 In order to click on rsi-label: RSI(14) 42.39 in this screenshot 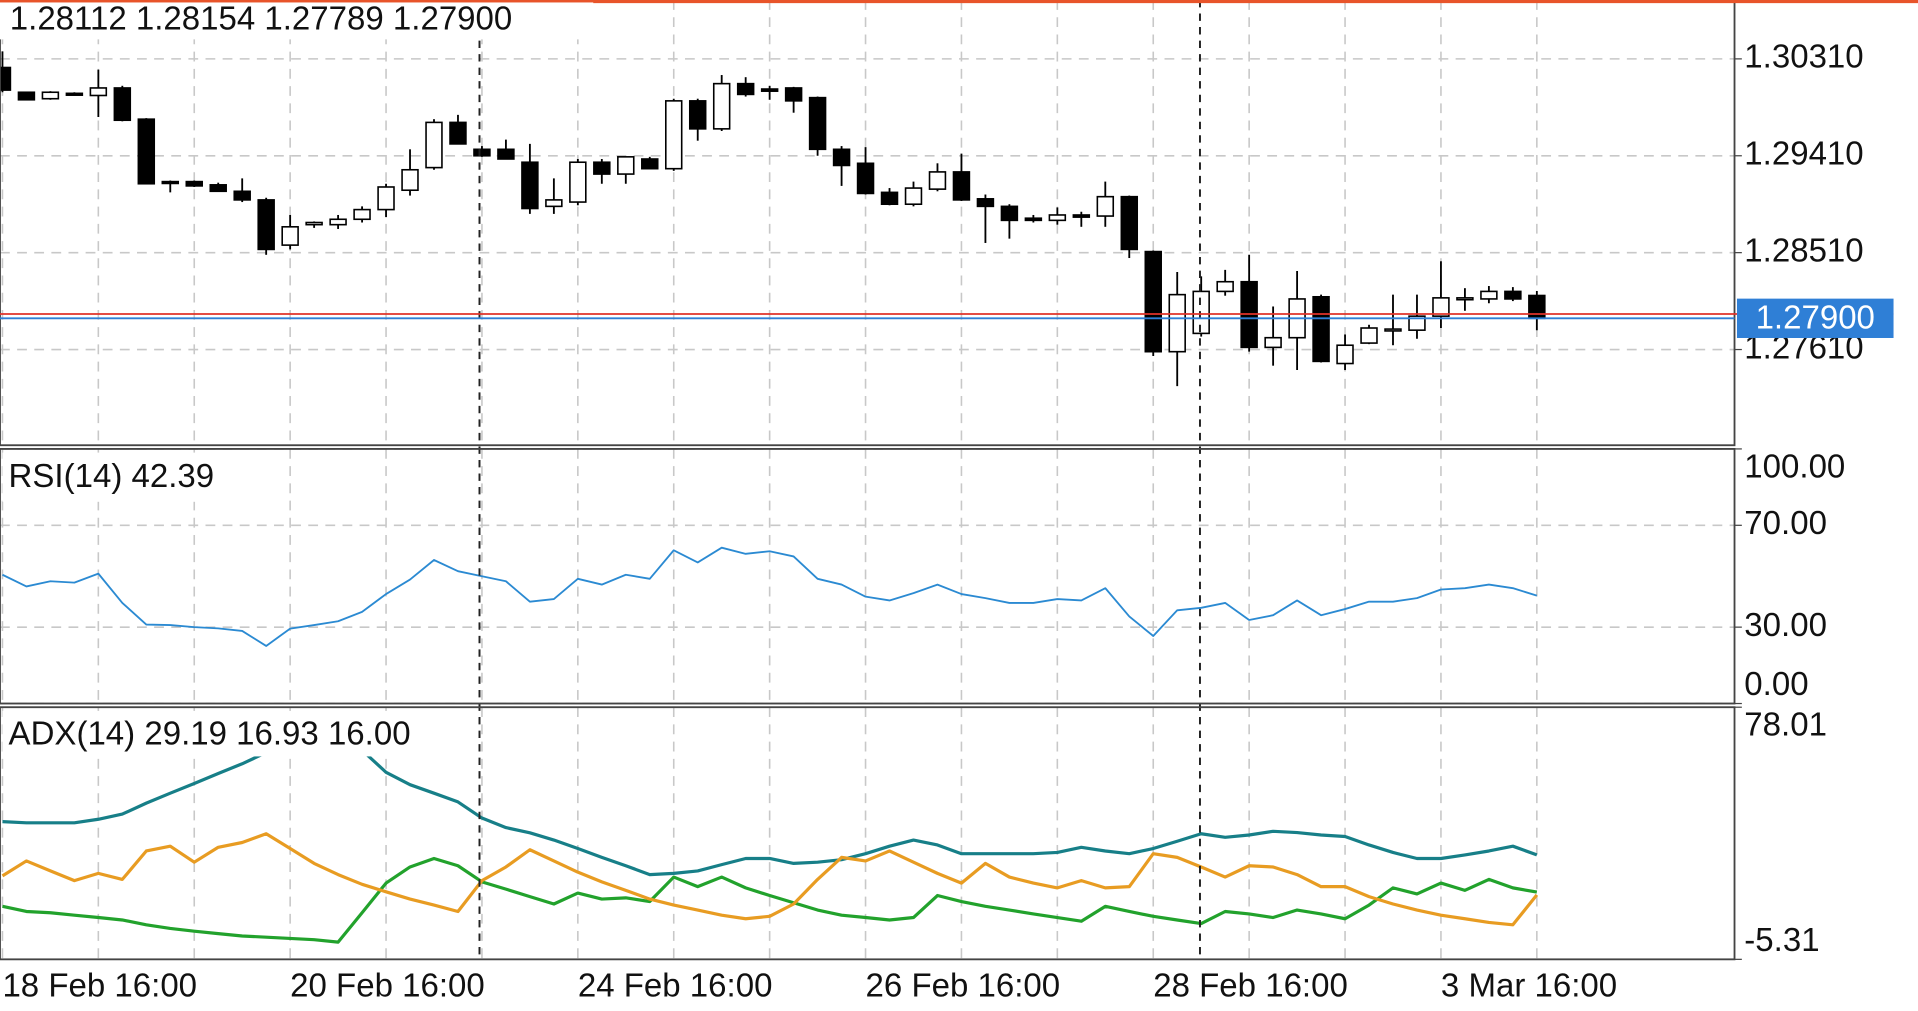, I will do `click(112, 476)`.